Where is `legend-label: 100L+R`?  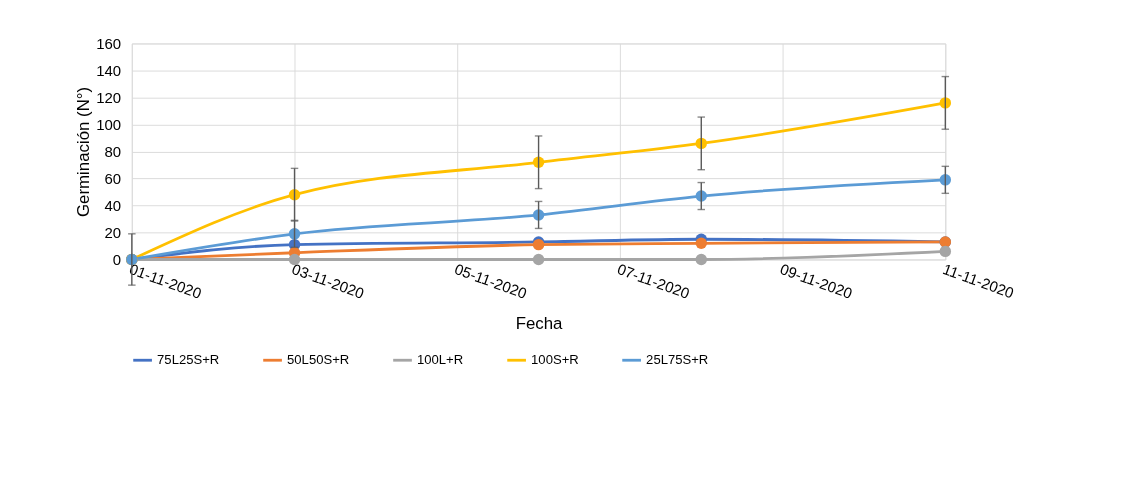
legend-label: 100L+R is located at coordinates (440, 359).